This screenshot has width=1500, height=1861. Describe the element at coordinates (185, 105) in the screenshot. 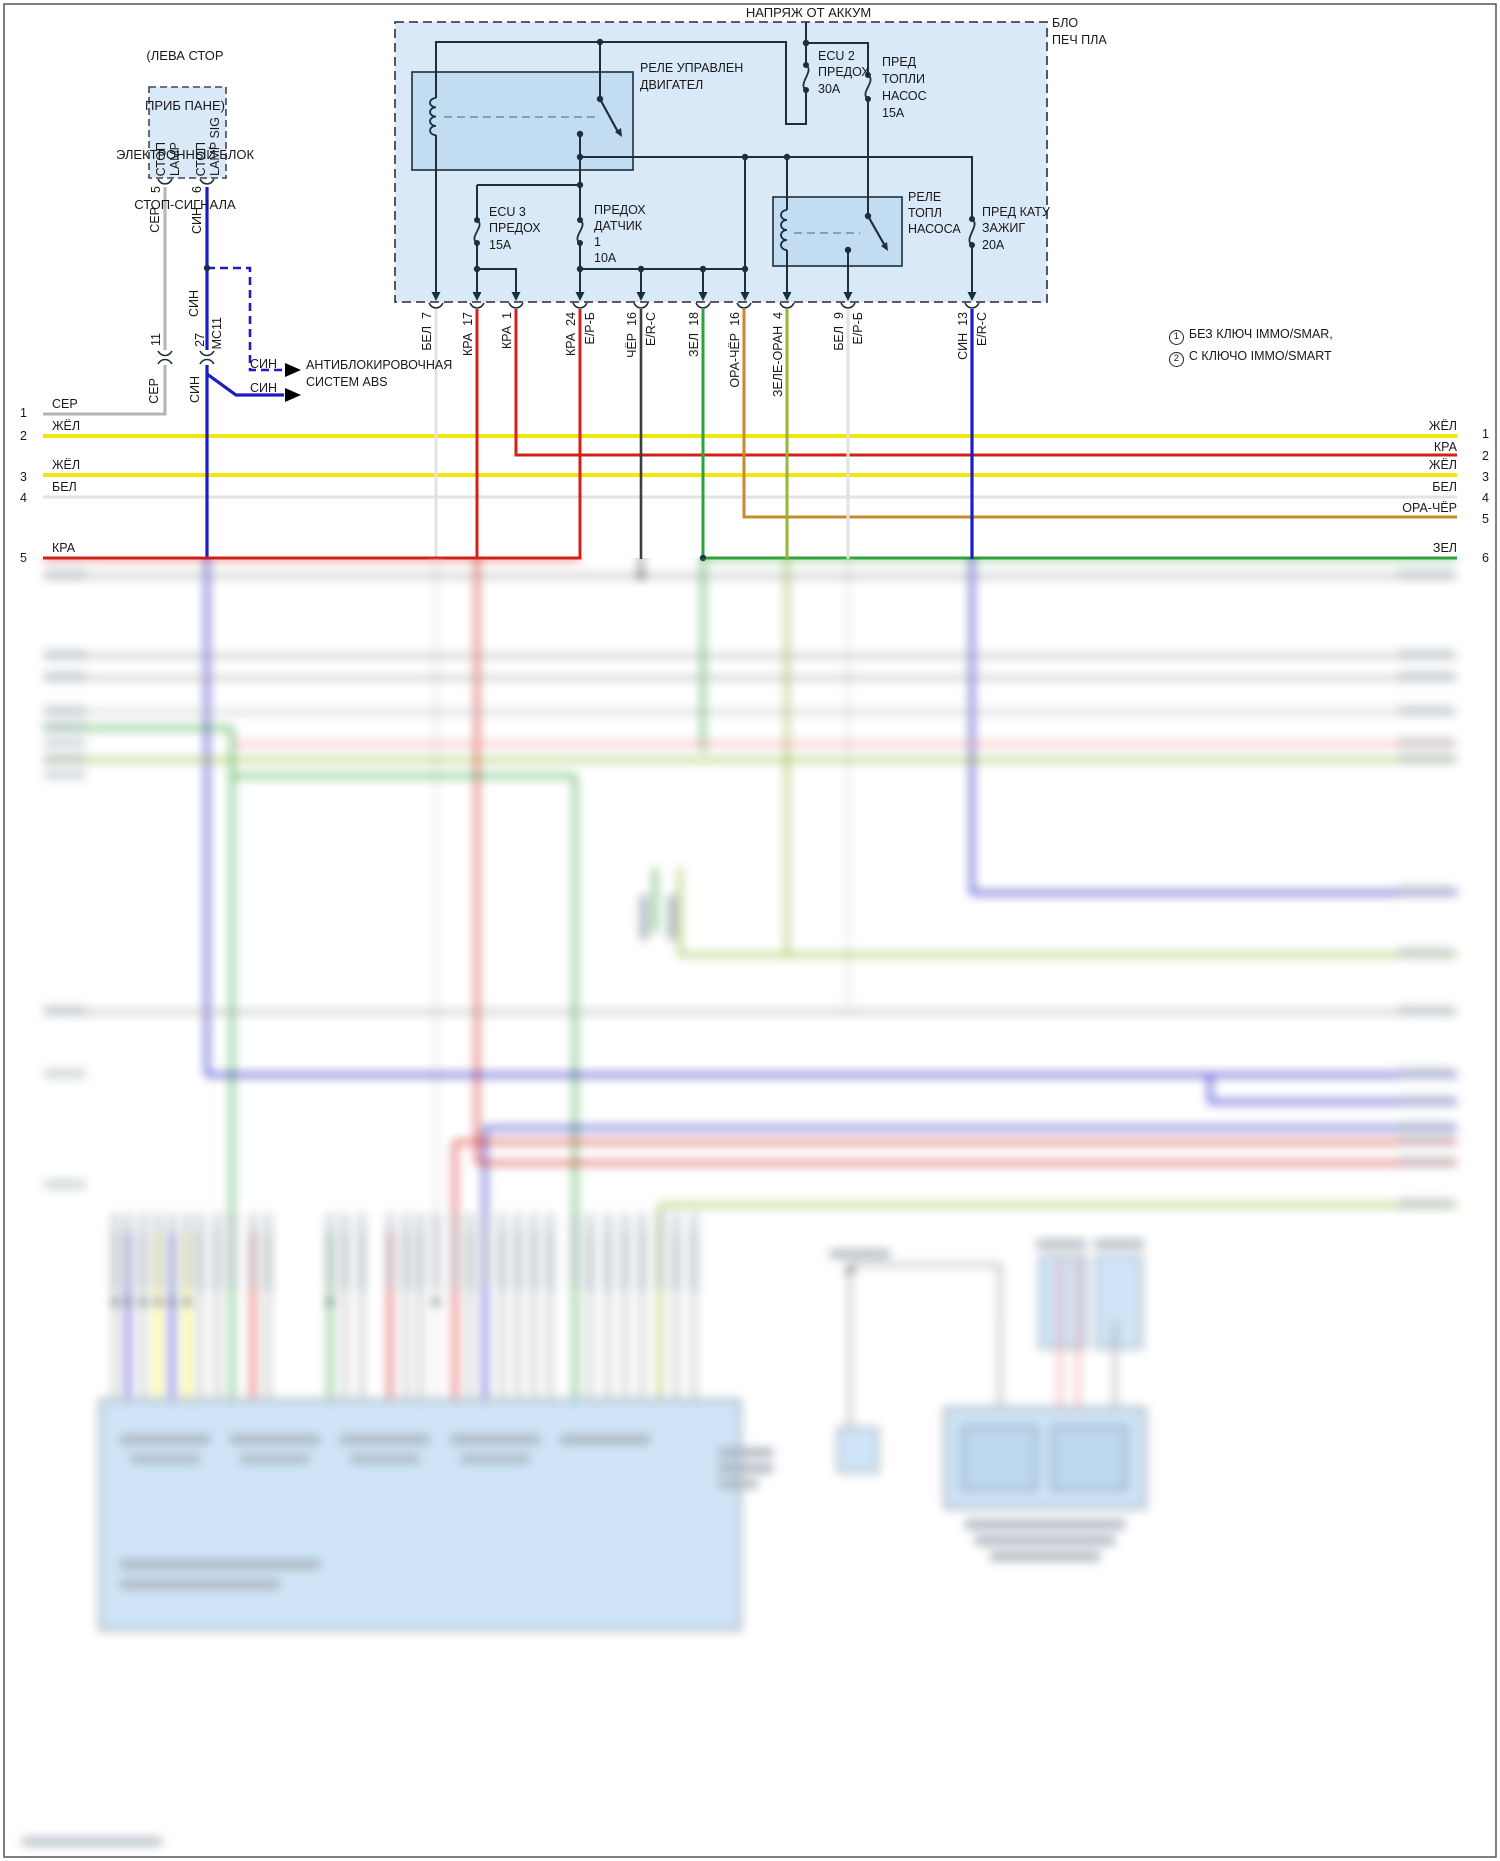

I see `stop-lamp-unit-title-line: ПРИБ ПАНЕ)` at that location.